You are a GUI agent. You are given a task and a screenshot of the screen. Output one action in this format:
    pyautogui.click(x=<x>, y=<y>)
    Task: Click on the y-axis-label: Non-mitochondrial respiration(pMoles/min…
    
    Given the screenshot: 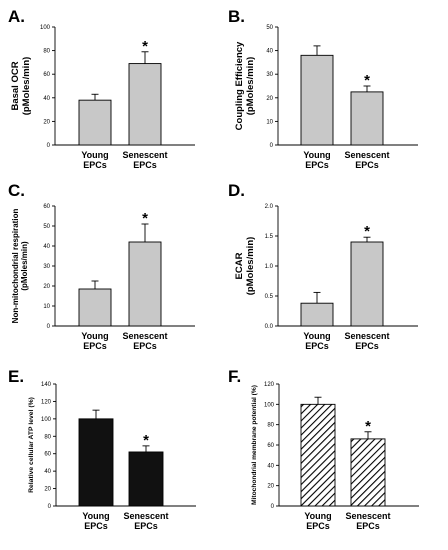 What is the action you would take?
    pyautogui.click(x=20, y=266)
    